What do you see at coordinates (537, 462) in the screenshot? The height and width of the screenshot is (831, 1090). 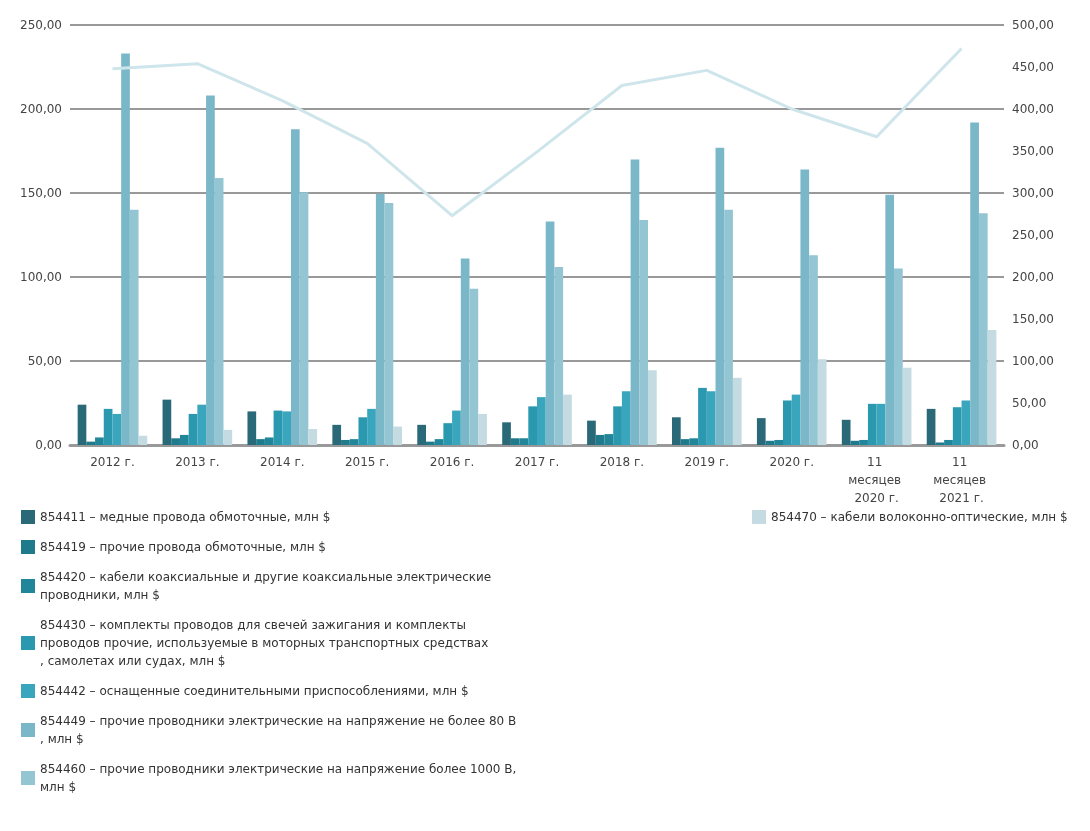 I see `x-tick-label: 2017 г.` at bounding box center [537, 462].